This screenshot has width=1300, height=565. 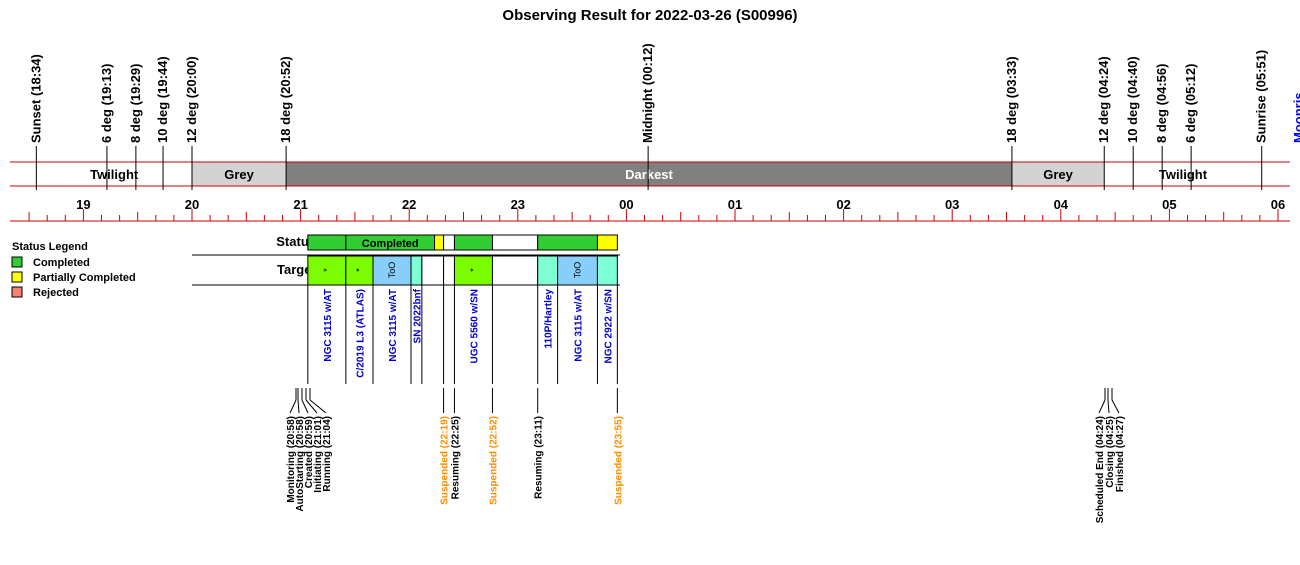 What do you see at coordinates (83, 204) in the screenshot?
I see `time-axis-label: 19` at bounding box center [83, 204].